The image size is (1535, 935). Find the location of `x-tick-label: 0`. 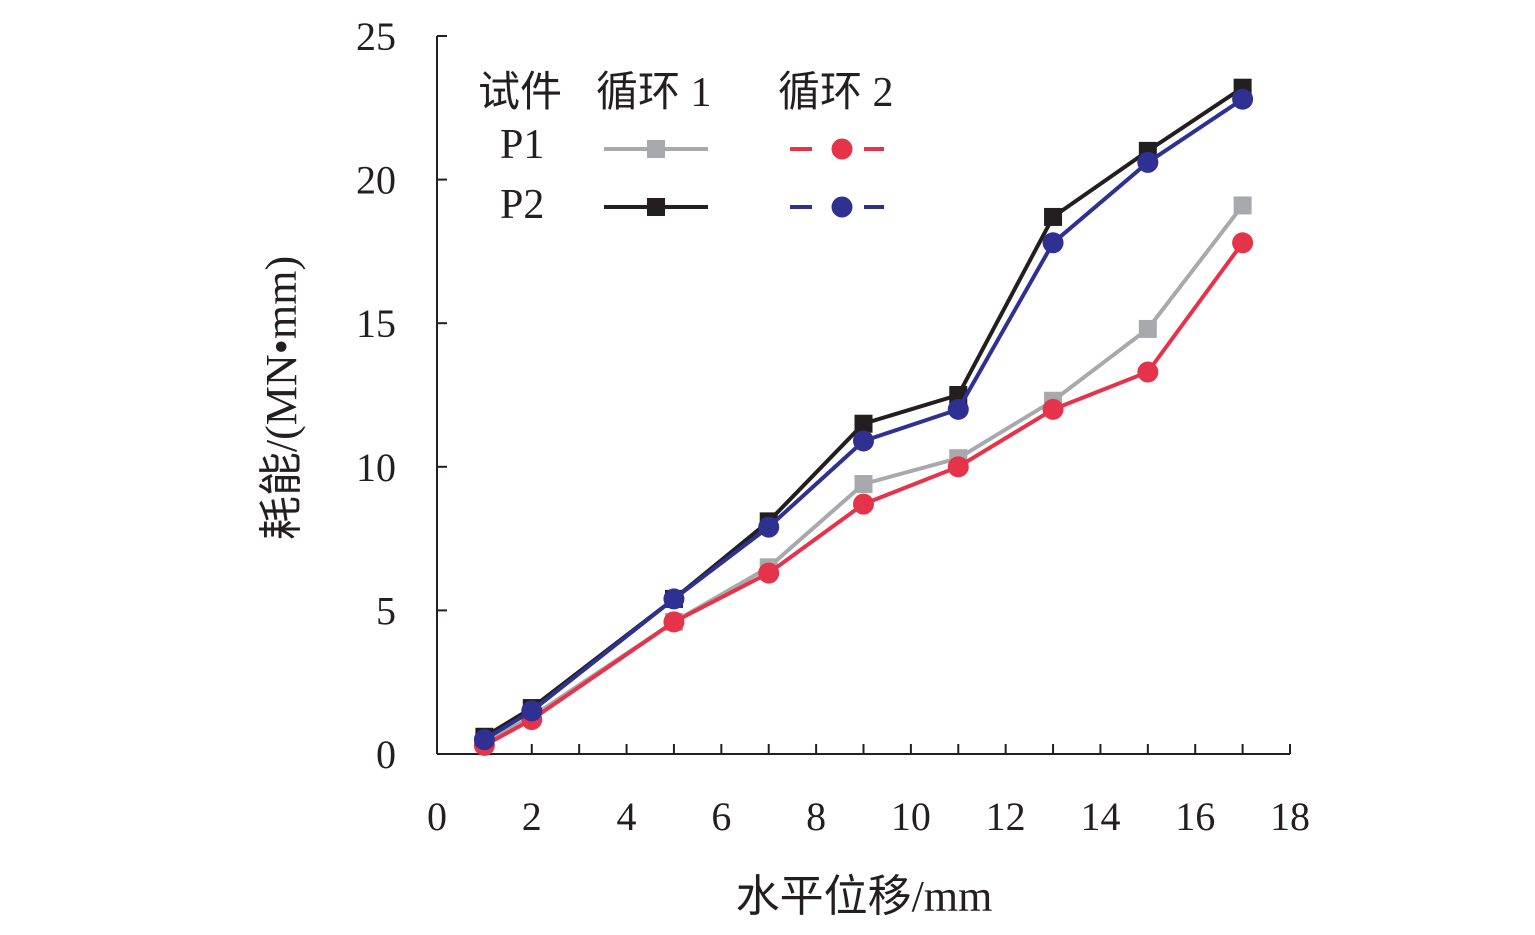

x-tick-label: 0 is located at coordinates (437, 816).